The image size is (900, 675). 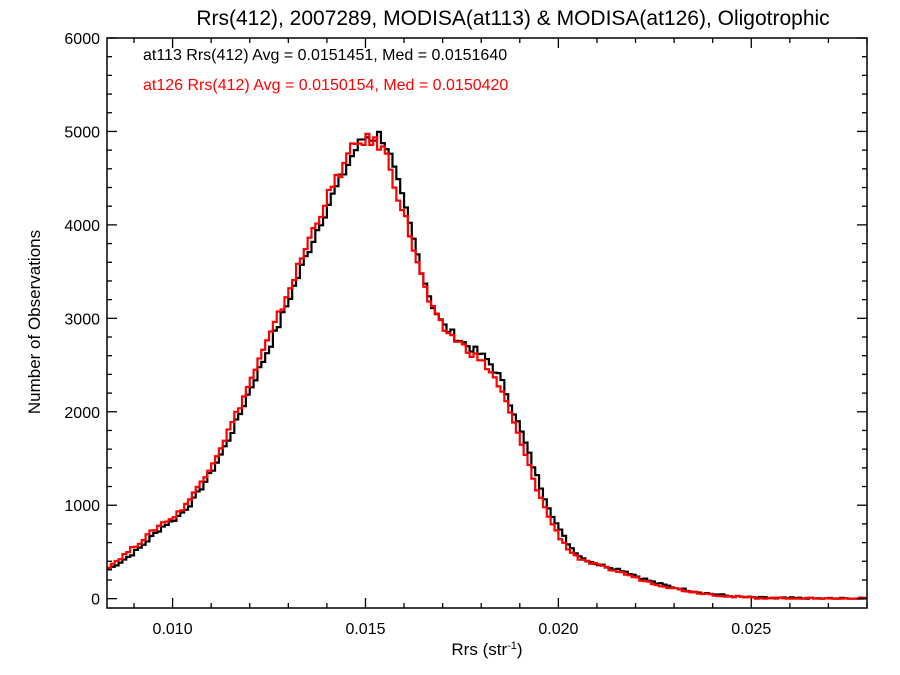 What do you see at coordinates (82, 132) in the screenshot?
I see `y-tick-label: 5000` at bounding box center [82, 132].